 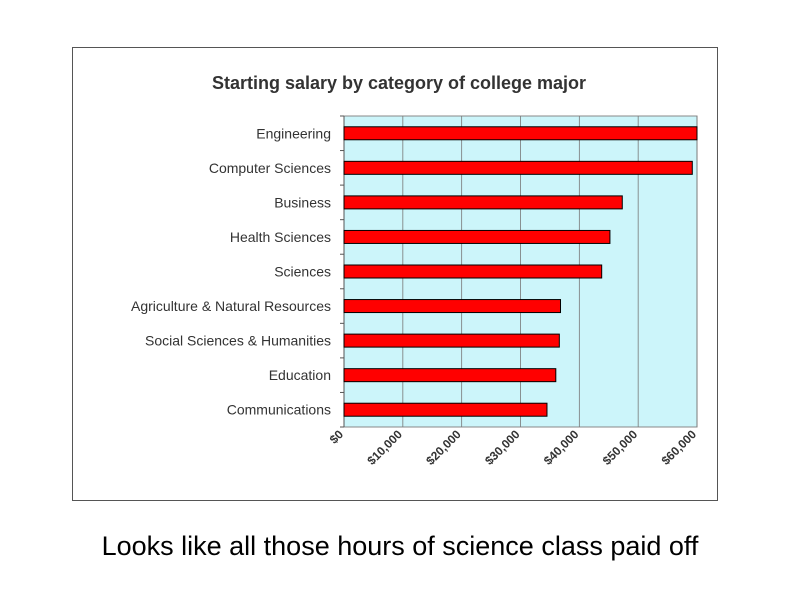 I want to click on category-label: Sciences, so click(x=302, y=272).